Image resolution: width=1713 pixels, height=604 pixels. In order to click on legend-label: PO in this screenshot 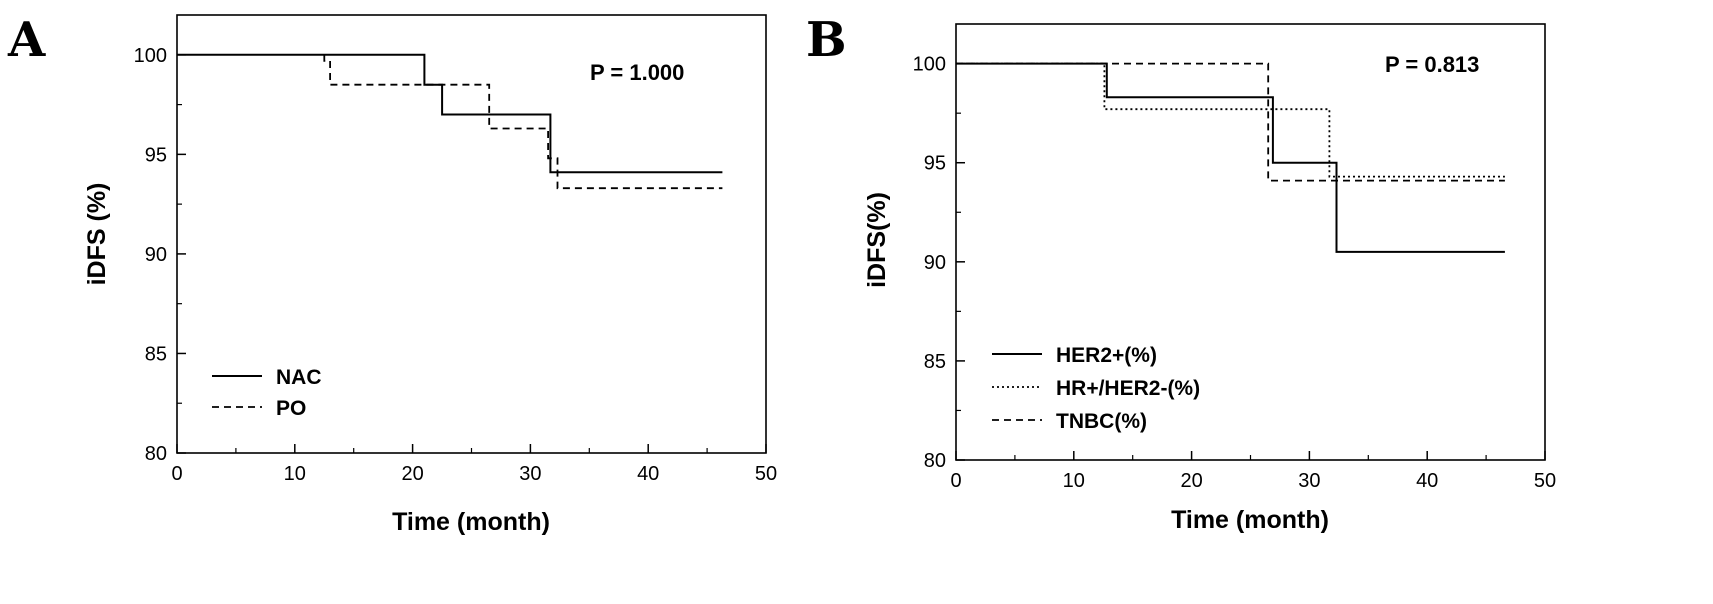, I will do `click(291, 408)`.